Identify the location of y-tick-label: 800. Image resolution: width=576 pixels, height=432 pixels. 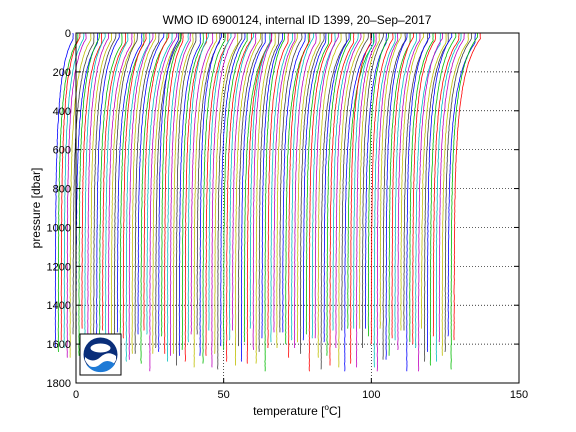
(62, 190).